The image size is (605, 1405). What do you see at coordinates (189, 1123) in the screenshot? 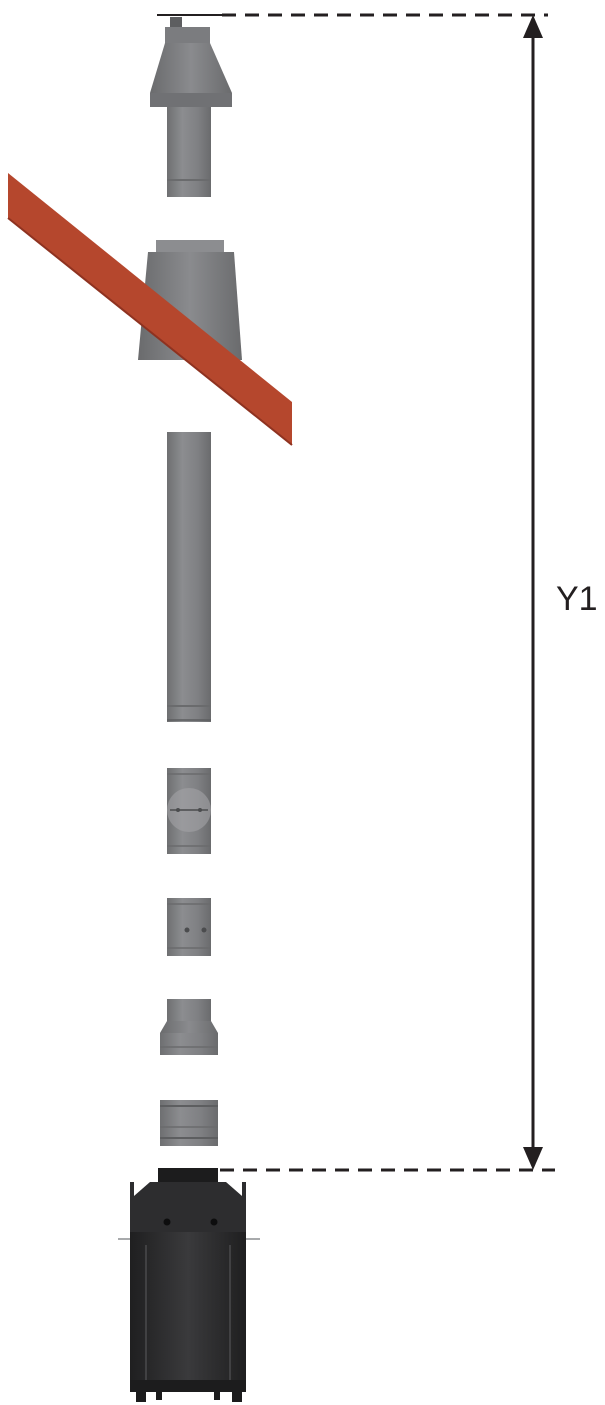
I see `connector-collar` at bounding box center [189, 1123].